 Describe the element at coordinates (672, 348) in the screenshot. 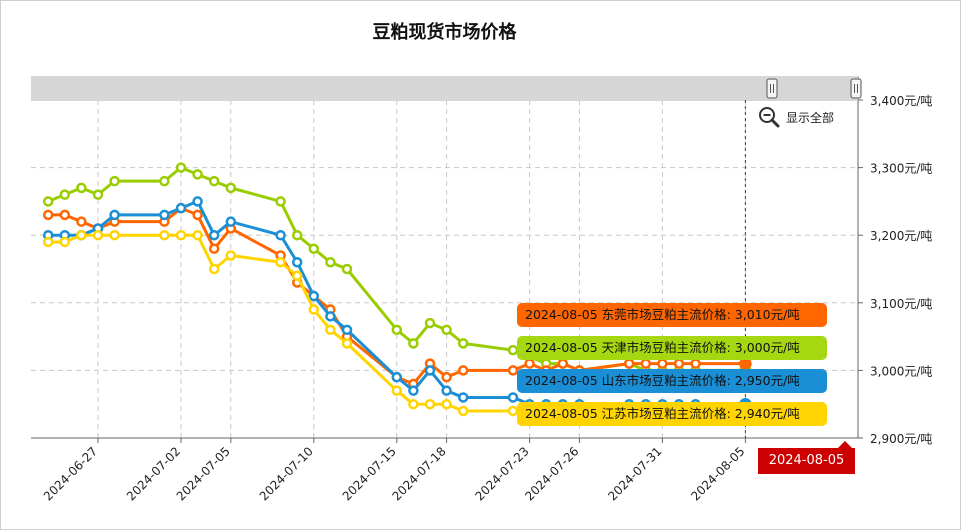

I see `tooltip-tianjin: 2024-08-05 天津市场豆粕主流价格: 3,000元/吨` at that location.